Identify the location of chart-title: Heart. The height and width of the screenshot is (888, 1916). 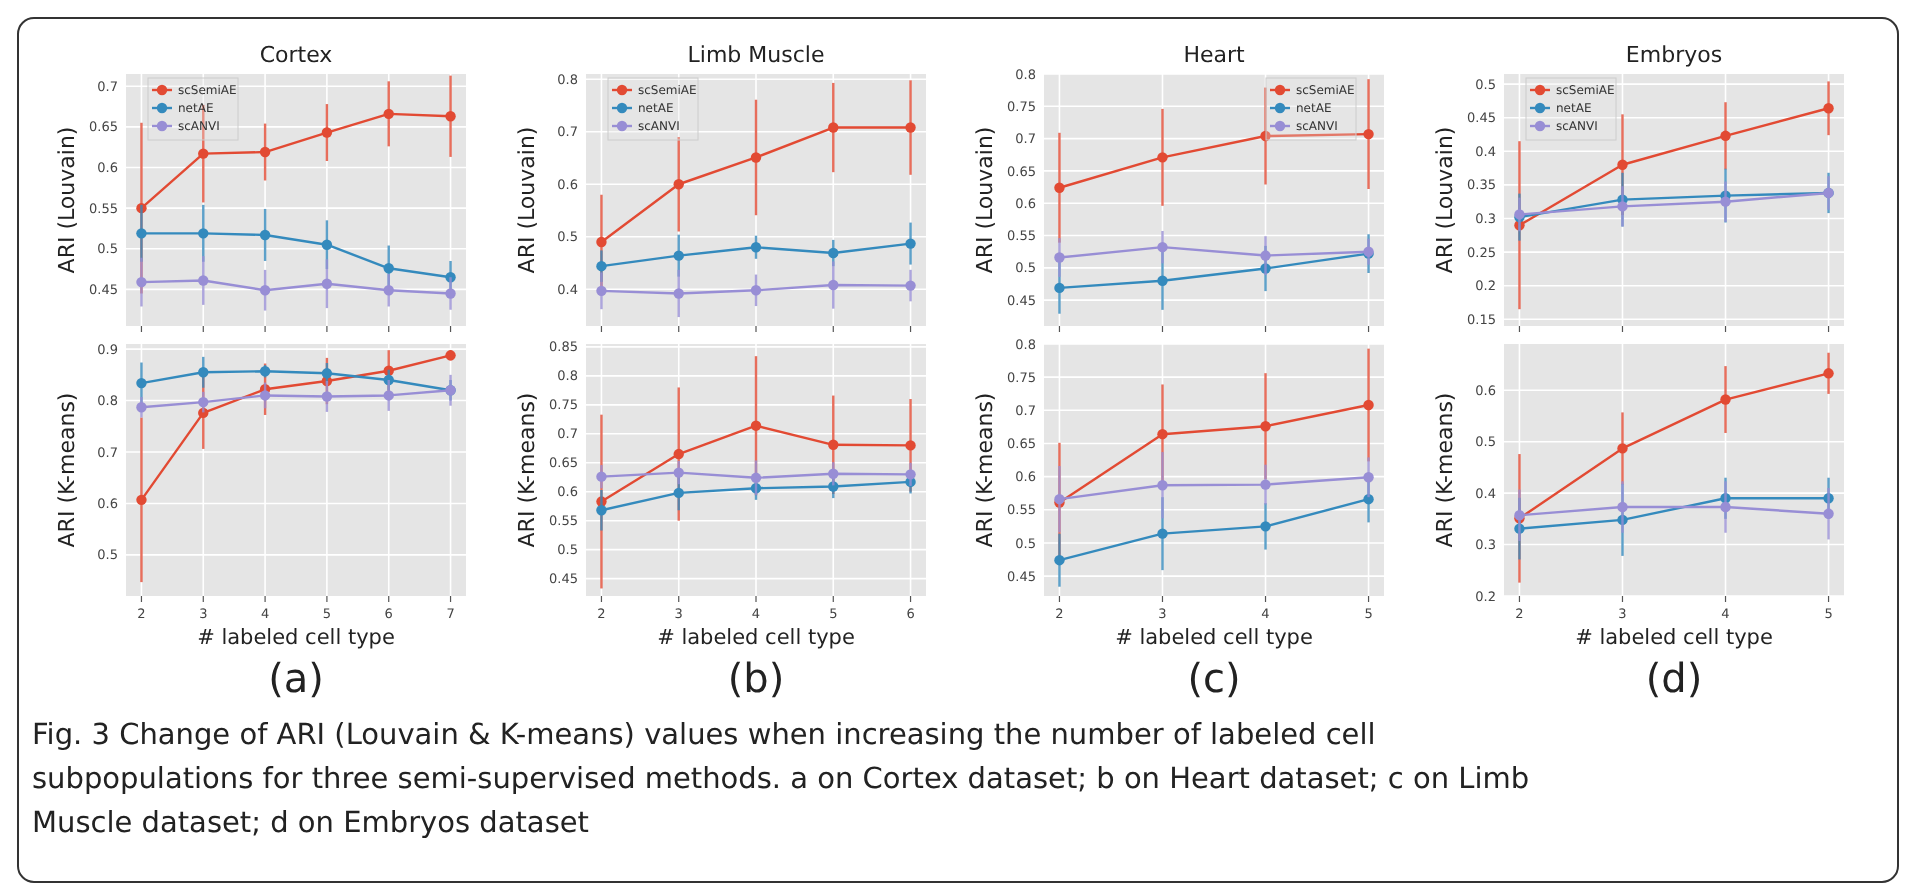
(1214, 55).